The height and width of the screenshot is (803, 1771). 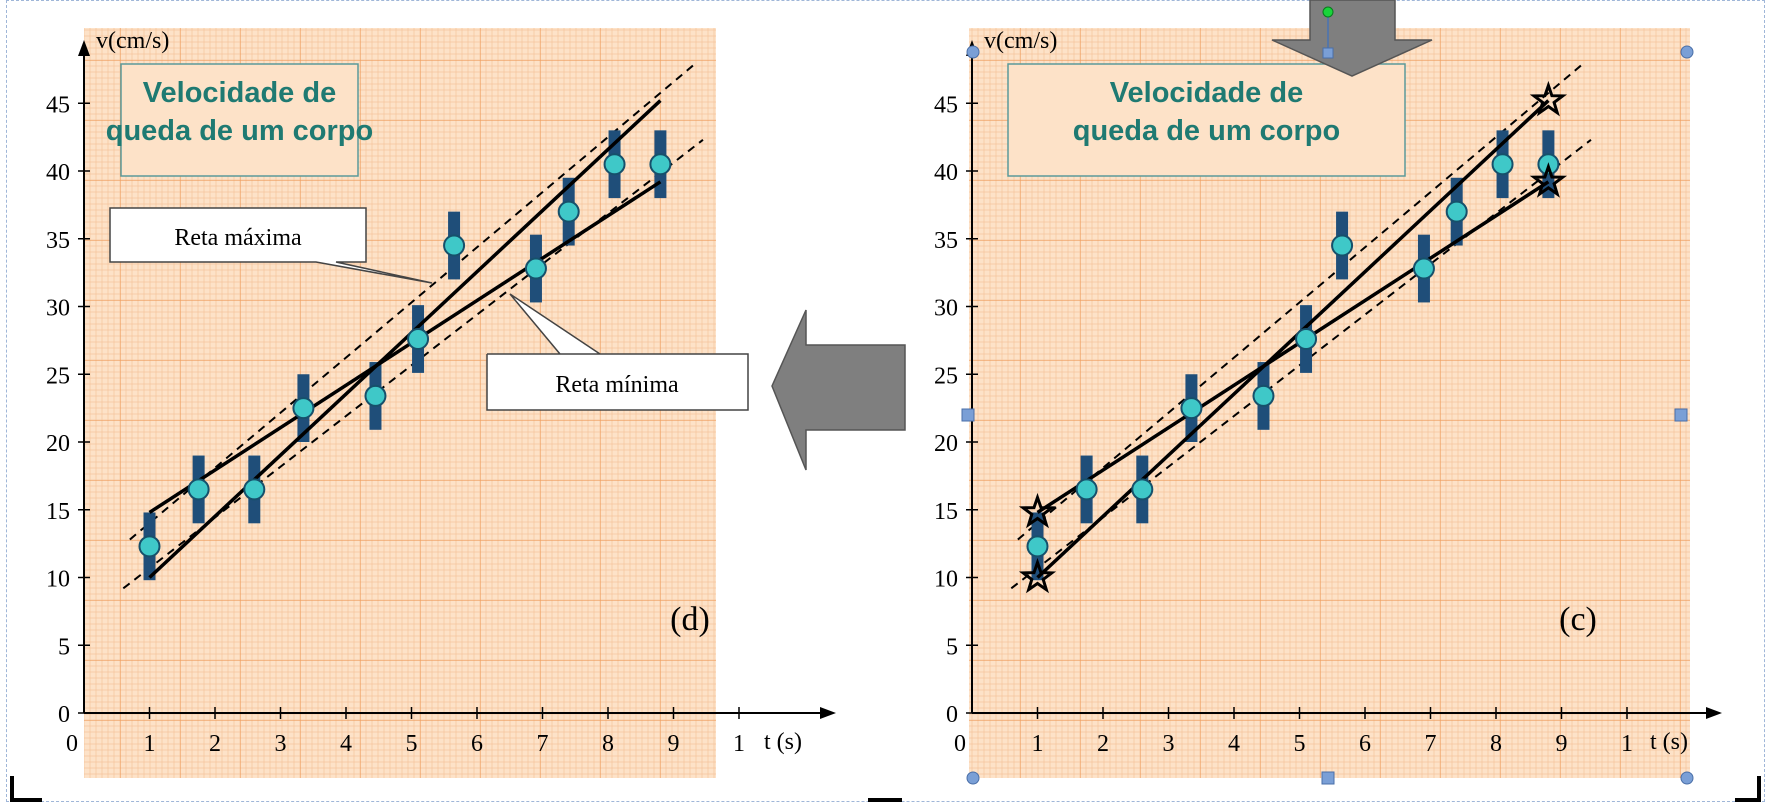 I want to click on callout-min-label: Reta mínima, so click(x=617, y=385).